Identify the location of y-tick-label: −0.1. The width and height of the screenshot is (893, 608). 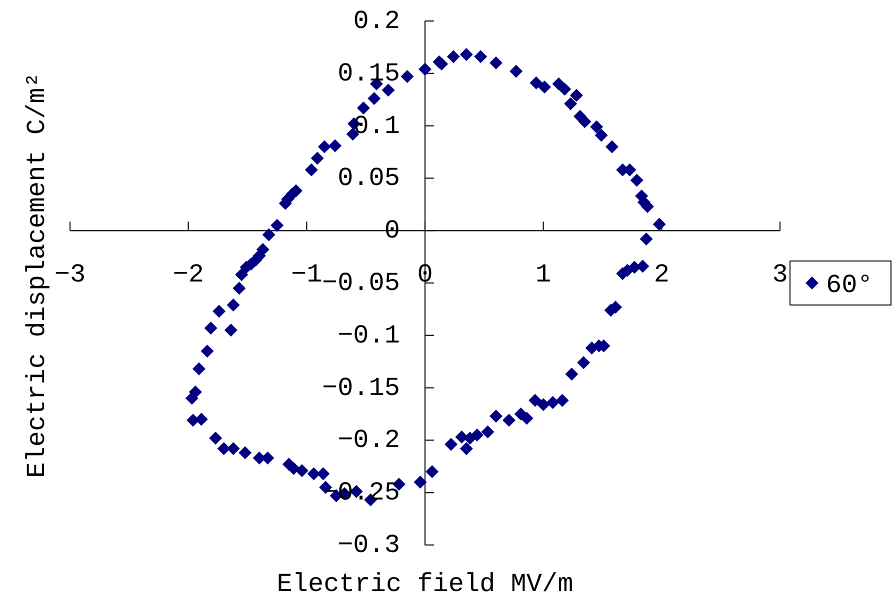
(369, 335).